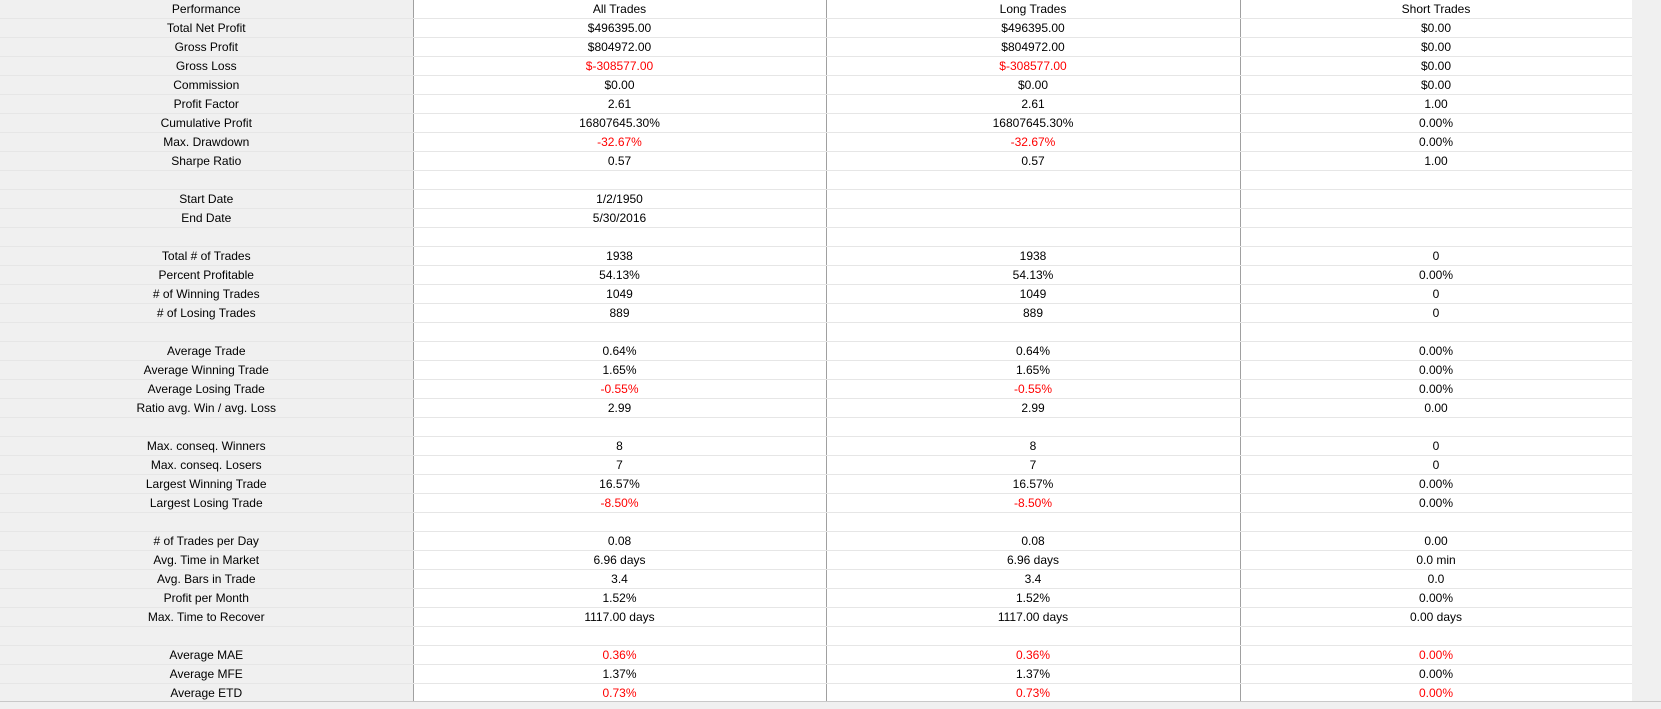  Describe the element at coordinates (816, 142) in the screenshot. I see `table-row: Max. Drawdown -32.67% -32.67% 0.00%` at that location.